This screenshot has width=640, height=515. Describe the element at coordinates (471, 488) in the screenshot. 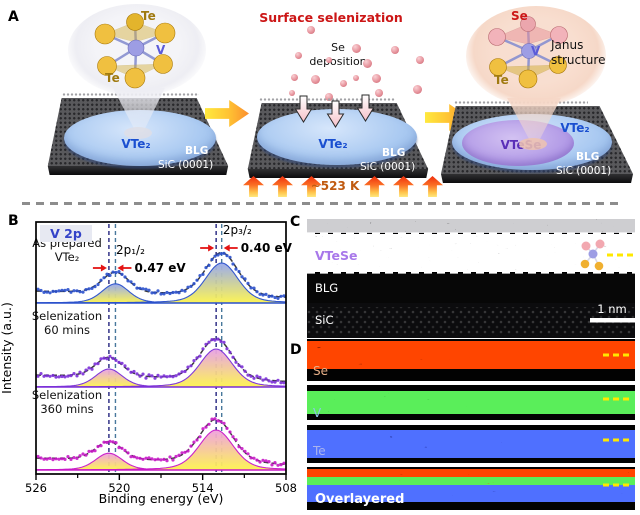

I see `eds-map-overlayered: Overlayered` at that location.